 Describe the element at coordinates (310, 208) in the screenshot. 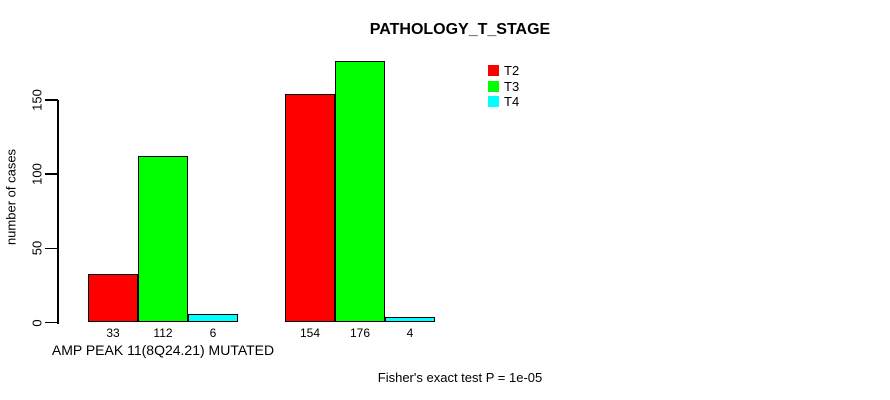

I see `bar-t2-group2` at that location.